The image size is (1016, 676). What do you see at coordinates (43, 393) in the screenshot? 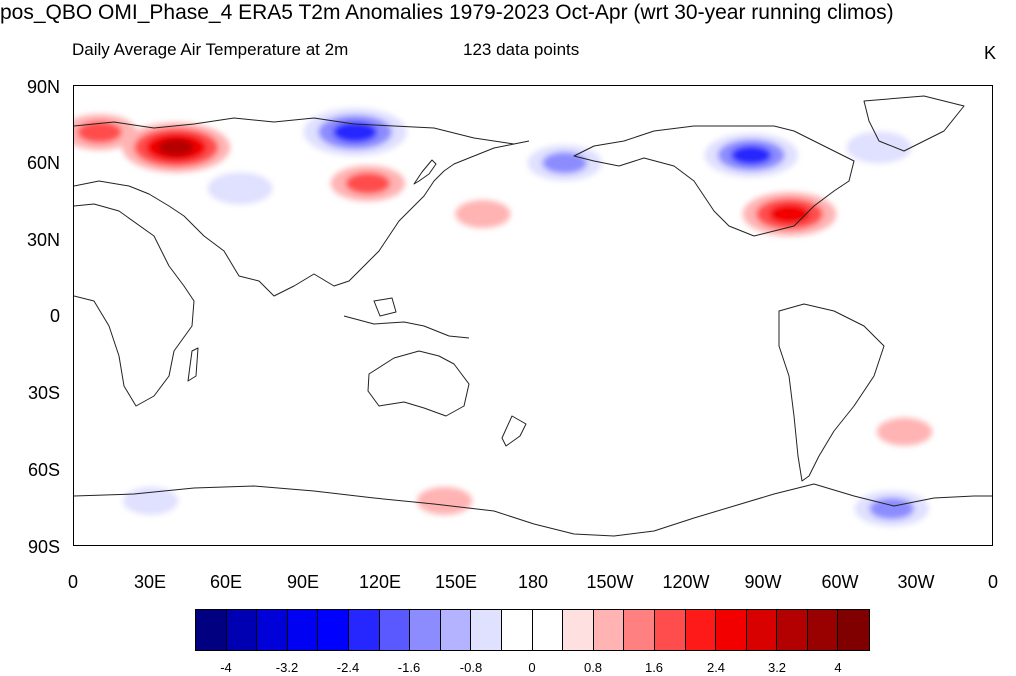
I see `lat-label-30s: 30S` at bounding box center [43, 393].